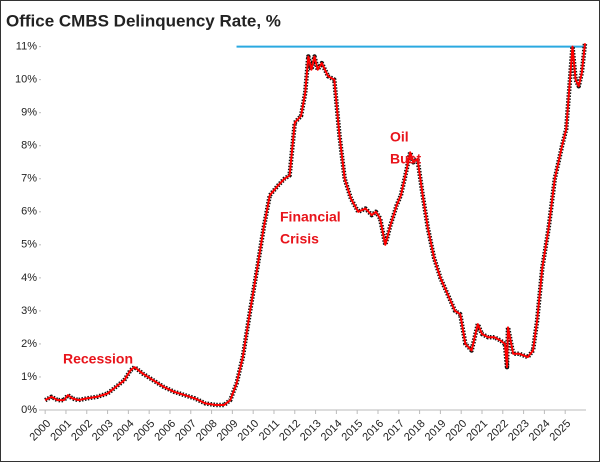  Describe the element at coordinates (98, 359) in the screenshot. I see `annotation: Recession` at that location.